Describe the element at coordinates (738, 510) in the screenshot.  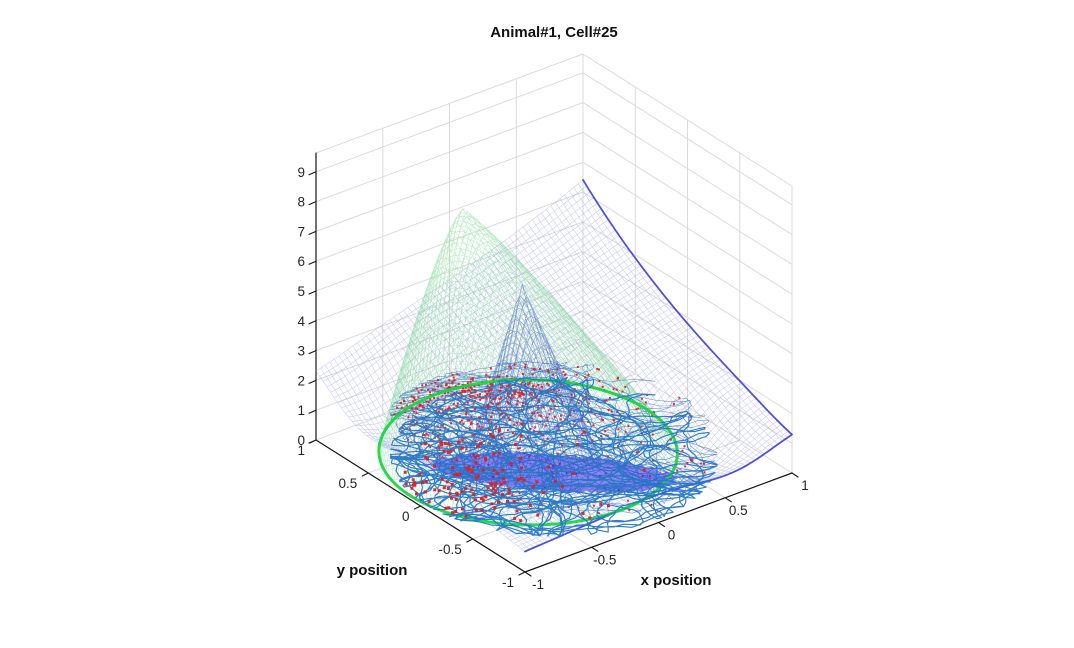
I see `x-tick-label: 0.5` at that location.